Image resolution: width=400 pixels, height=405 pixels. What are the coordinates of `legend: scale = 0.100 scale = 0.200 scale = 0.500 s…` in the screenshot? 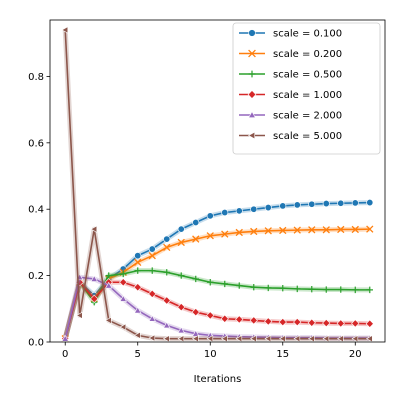 It's located at (306, 88).